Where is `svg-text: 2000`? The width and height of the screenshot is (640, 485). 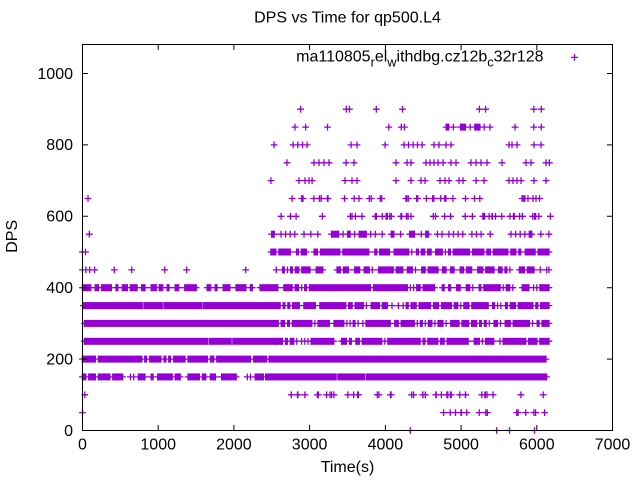
svg-text: 2000 is located at coordinates (234, 444).